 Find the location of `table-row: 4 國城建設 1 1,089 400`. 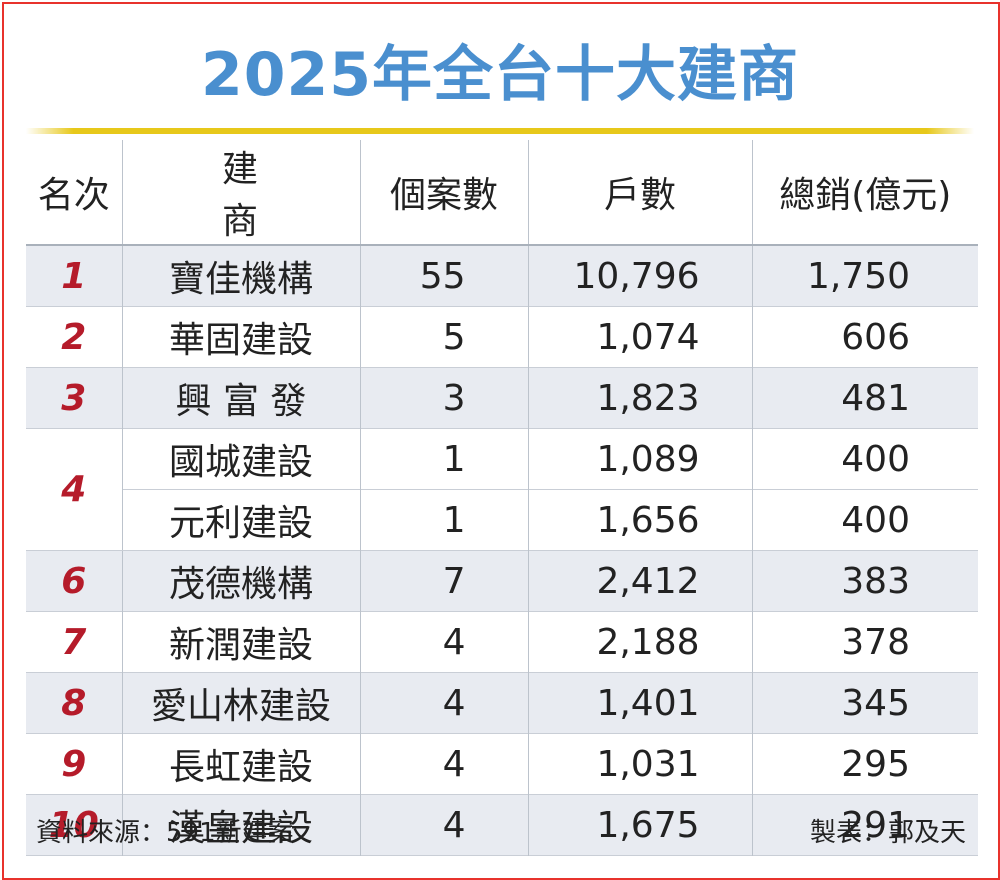

table-row: 4 國城建設 1 1,089 400 is located at coordinates (502, 489).